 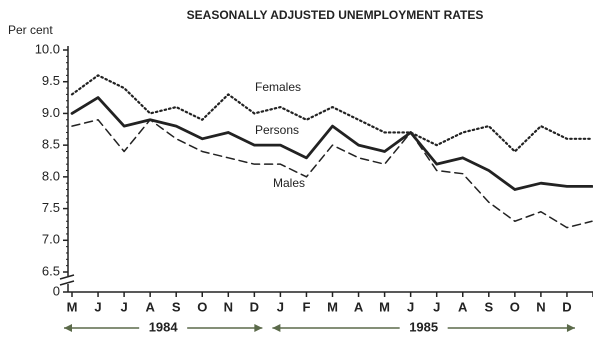 What do you see at coordinates (30, 30) in the screenshot?
I see `y-axis-label: Per cent` at bounding box center [30, 30].